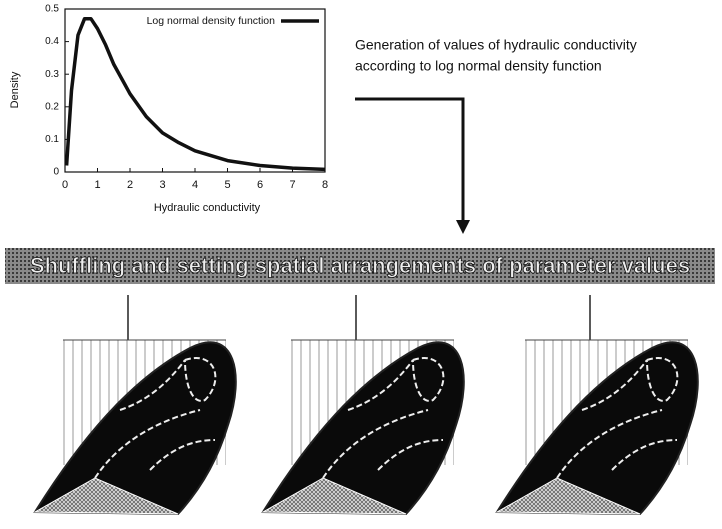 This screenshot has height=529, width=722. I want to click on density-curve, so click(195, 94).